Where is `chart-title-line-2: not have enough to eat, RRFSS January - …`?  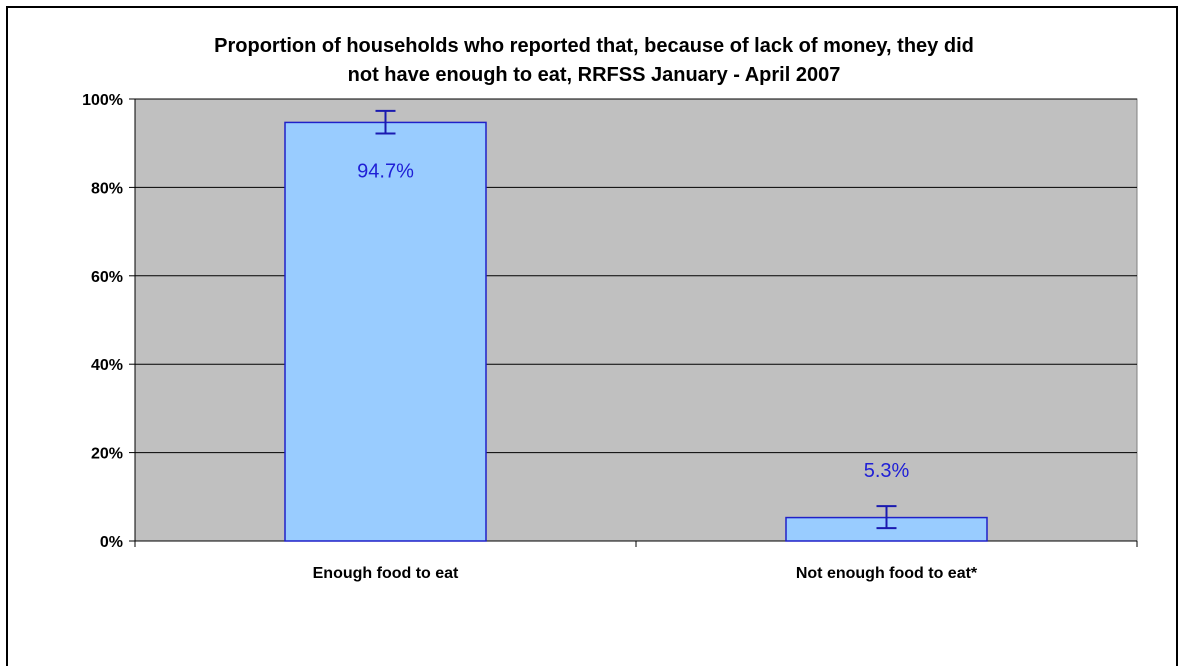
chart-title-line-2: not have enough to eat, RRFSS January - … is located at coordinates (594, 75).